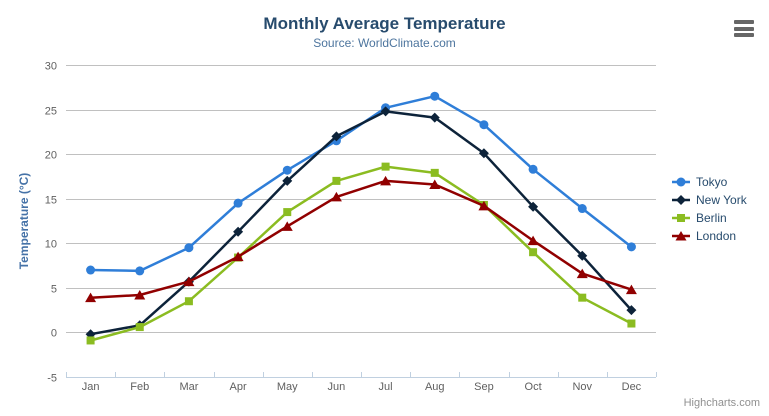 This screenshot has width=769, height=416. I want to click on x-axis-tick-label: Nov, so click(582, 387).